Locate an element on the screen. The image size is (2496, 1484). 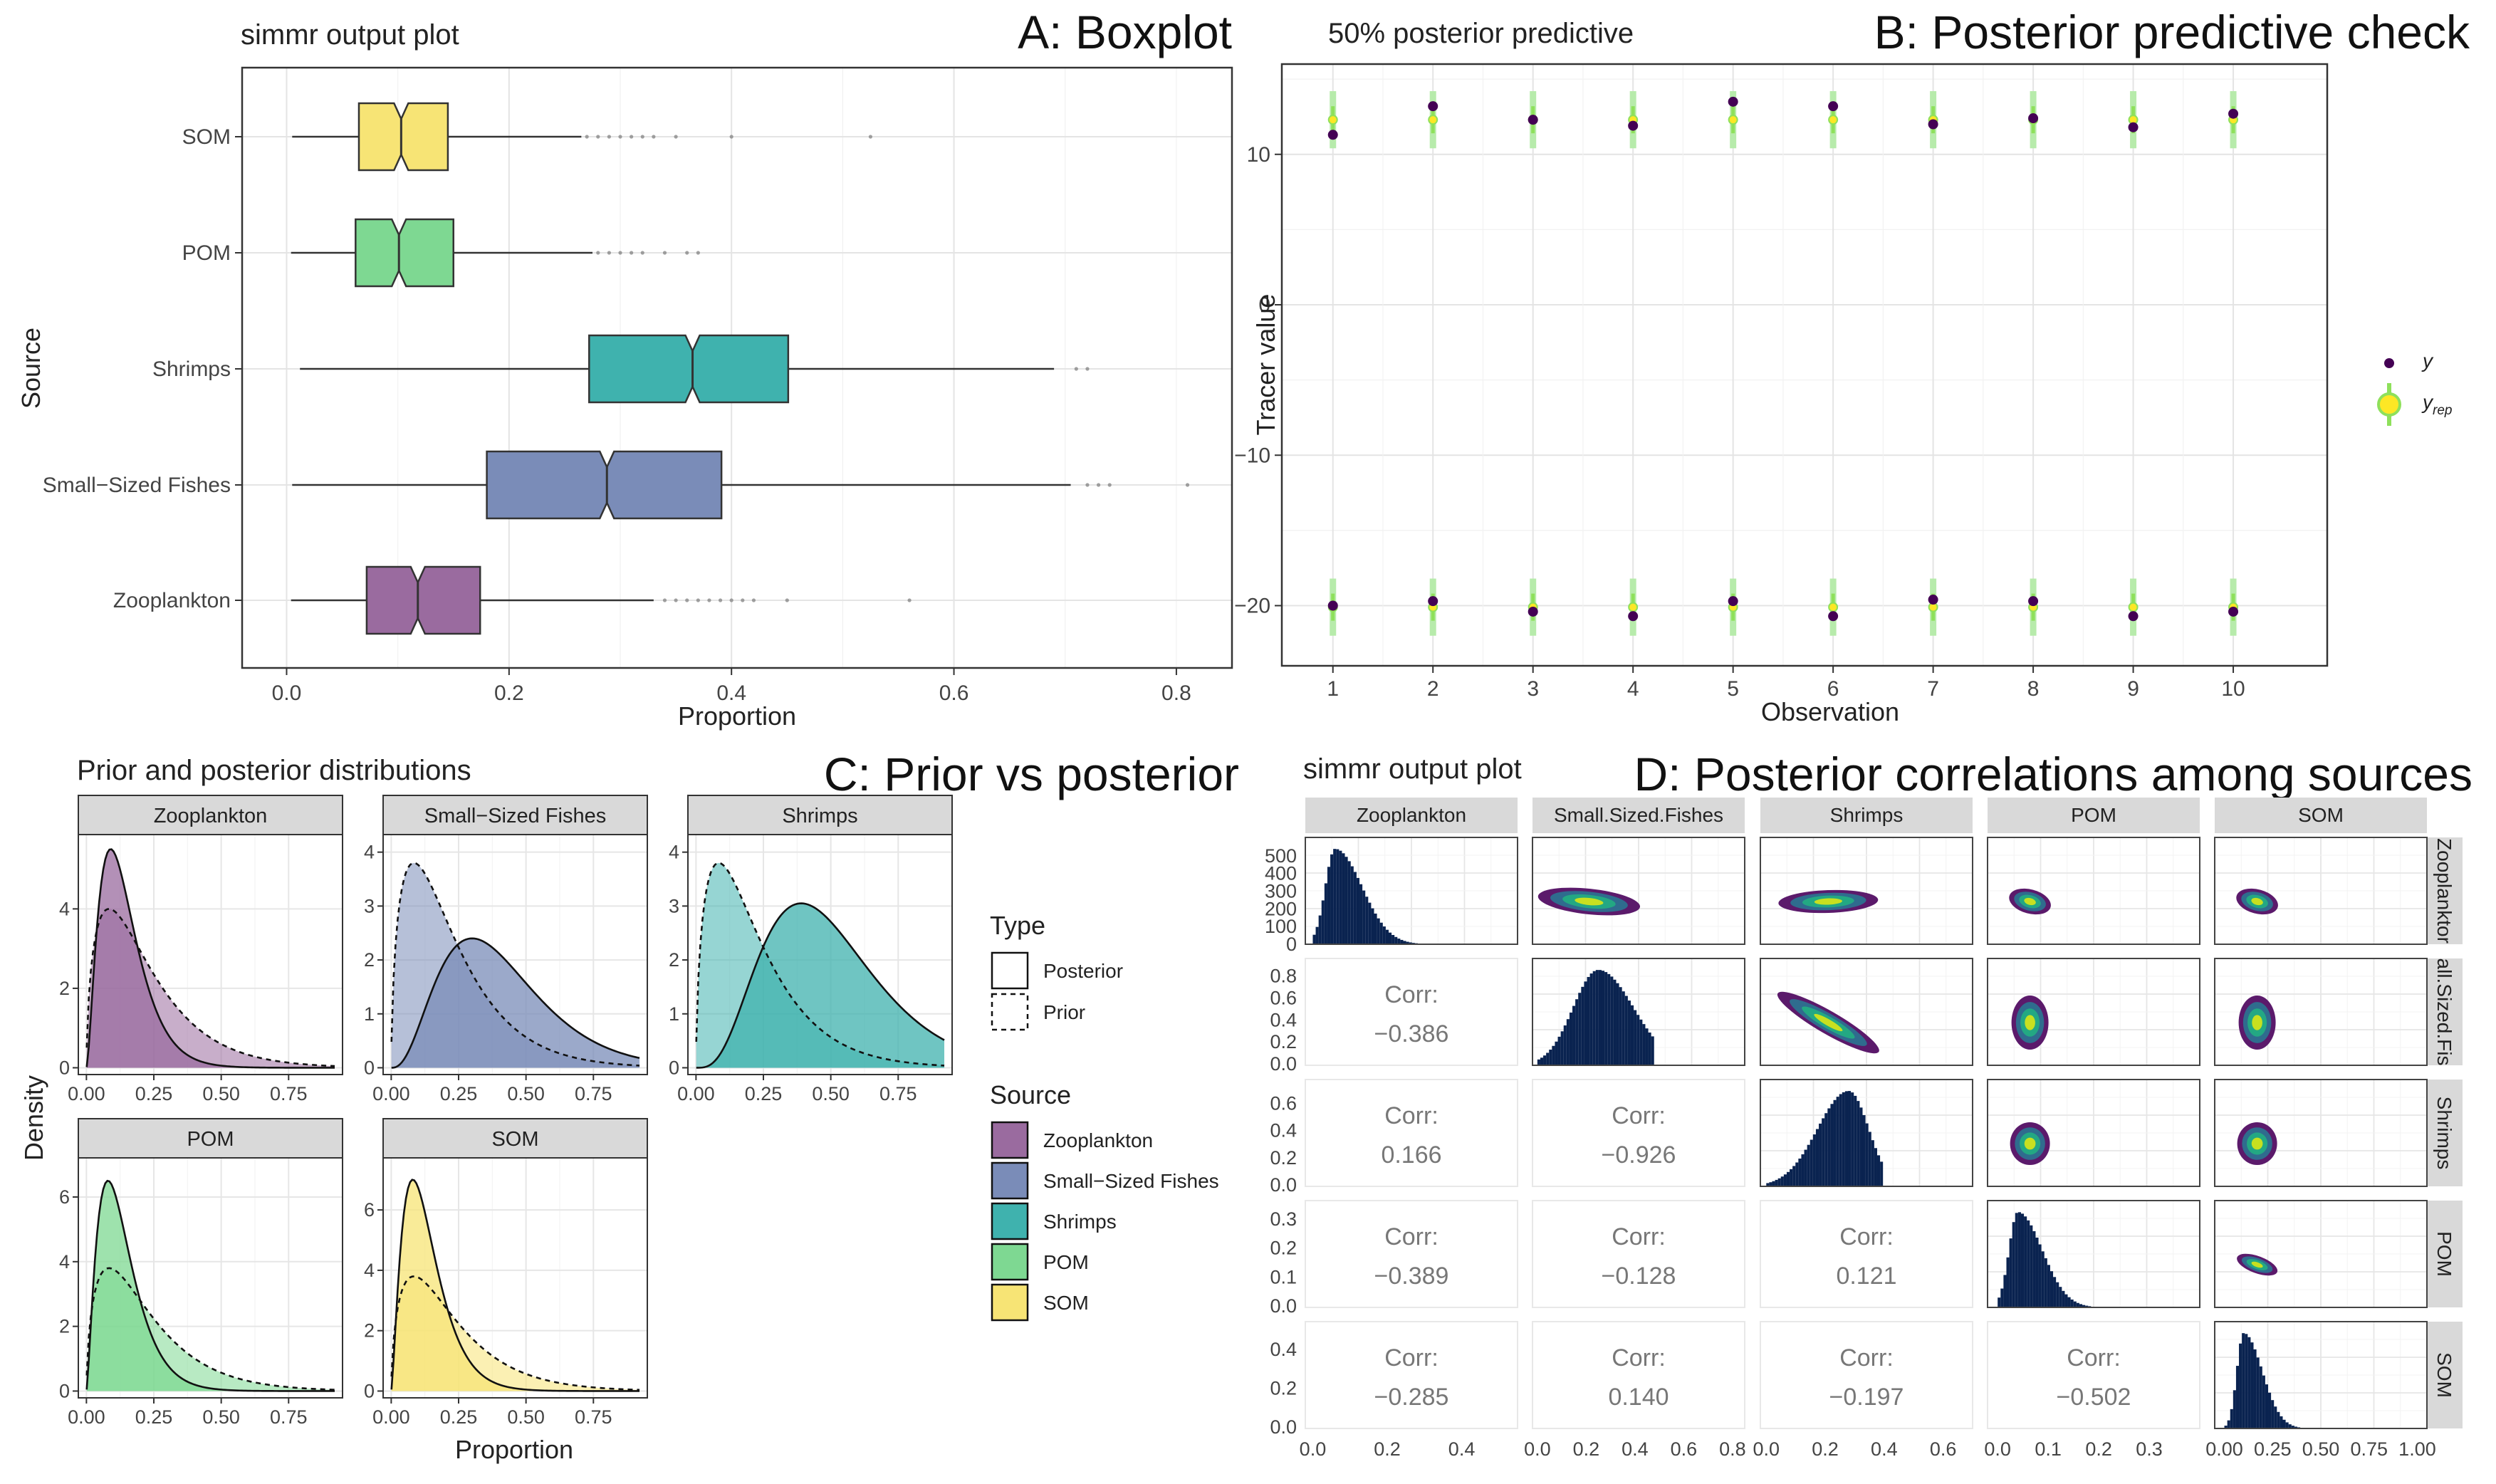
d-ytick-label: 0 is located at coordinates (1291, 944).